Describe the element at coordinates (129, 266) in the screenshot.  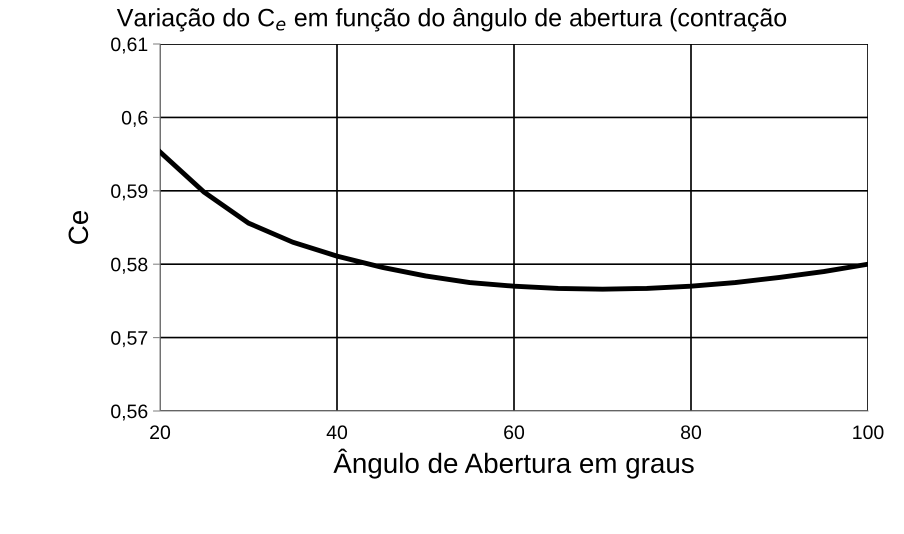
I see `y-tick-label: 0,58` at that location.